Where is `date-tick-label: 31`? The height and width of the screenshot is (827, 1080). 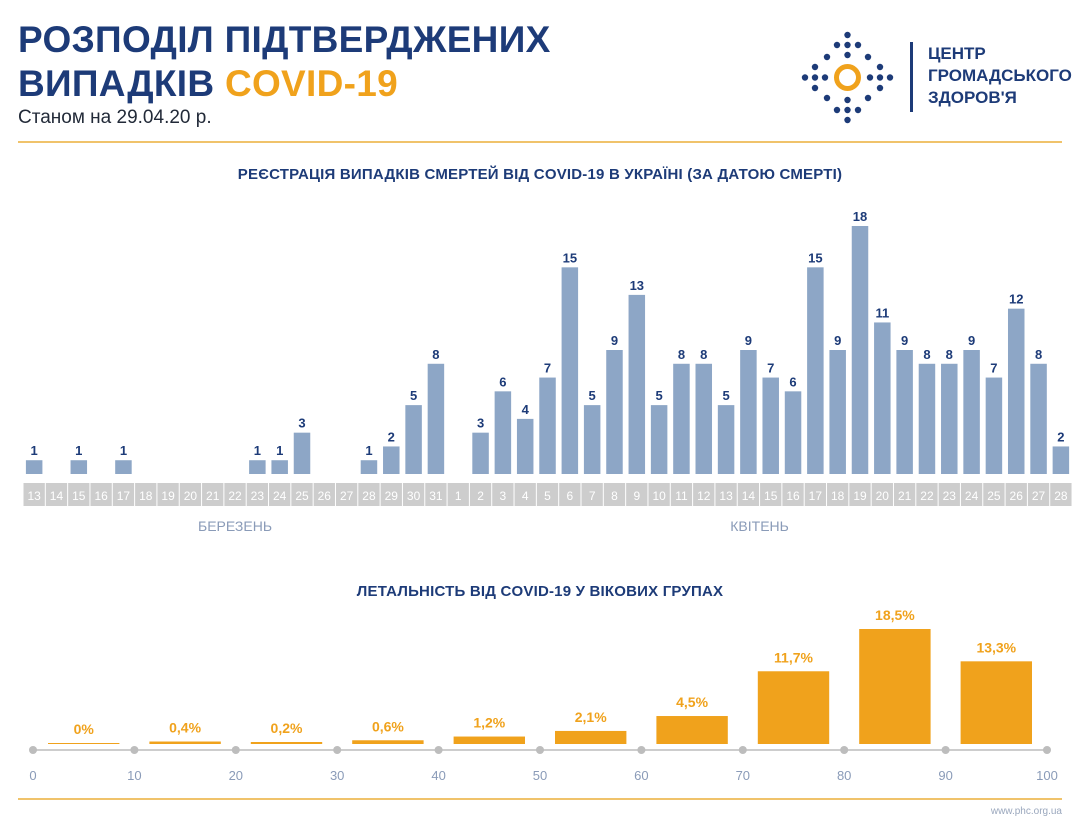 date-tick-label: 31 is located at coordinates (436, 496).